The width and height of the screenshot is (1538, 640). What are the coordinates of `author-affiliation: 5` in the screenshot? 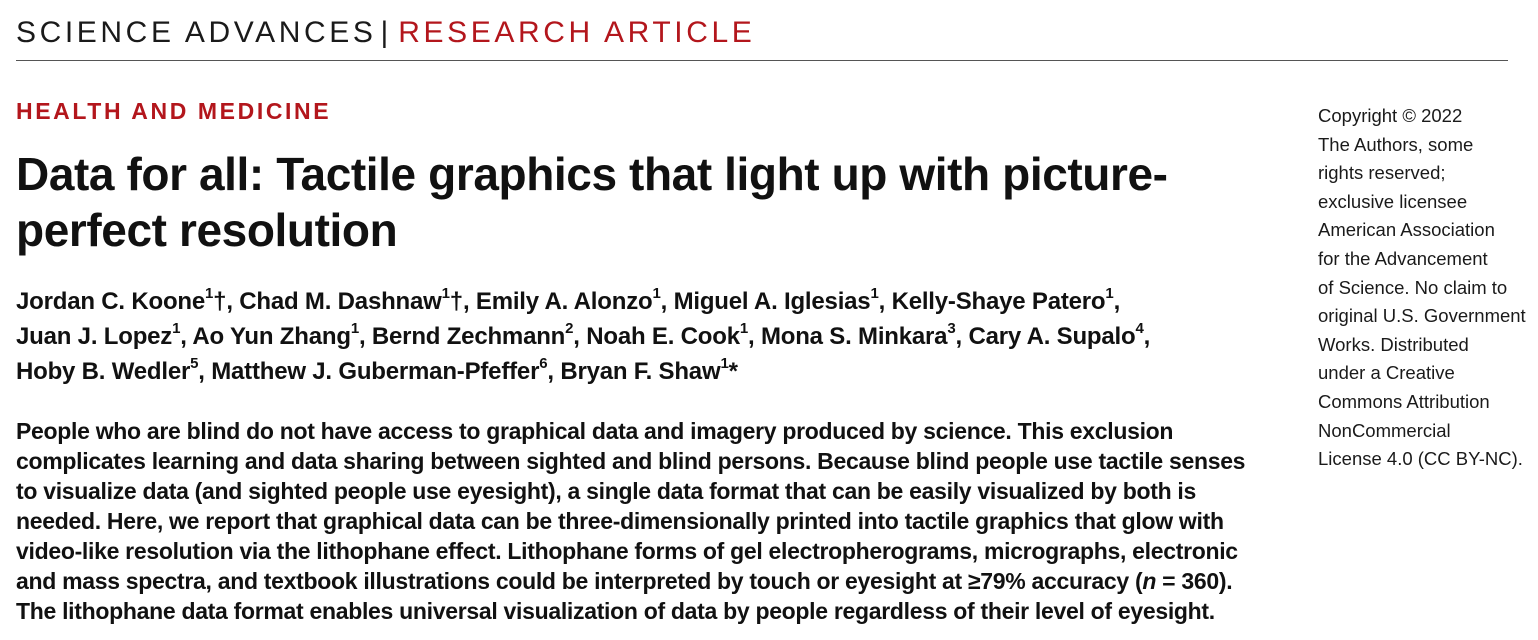 It's located at (194, 363).